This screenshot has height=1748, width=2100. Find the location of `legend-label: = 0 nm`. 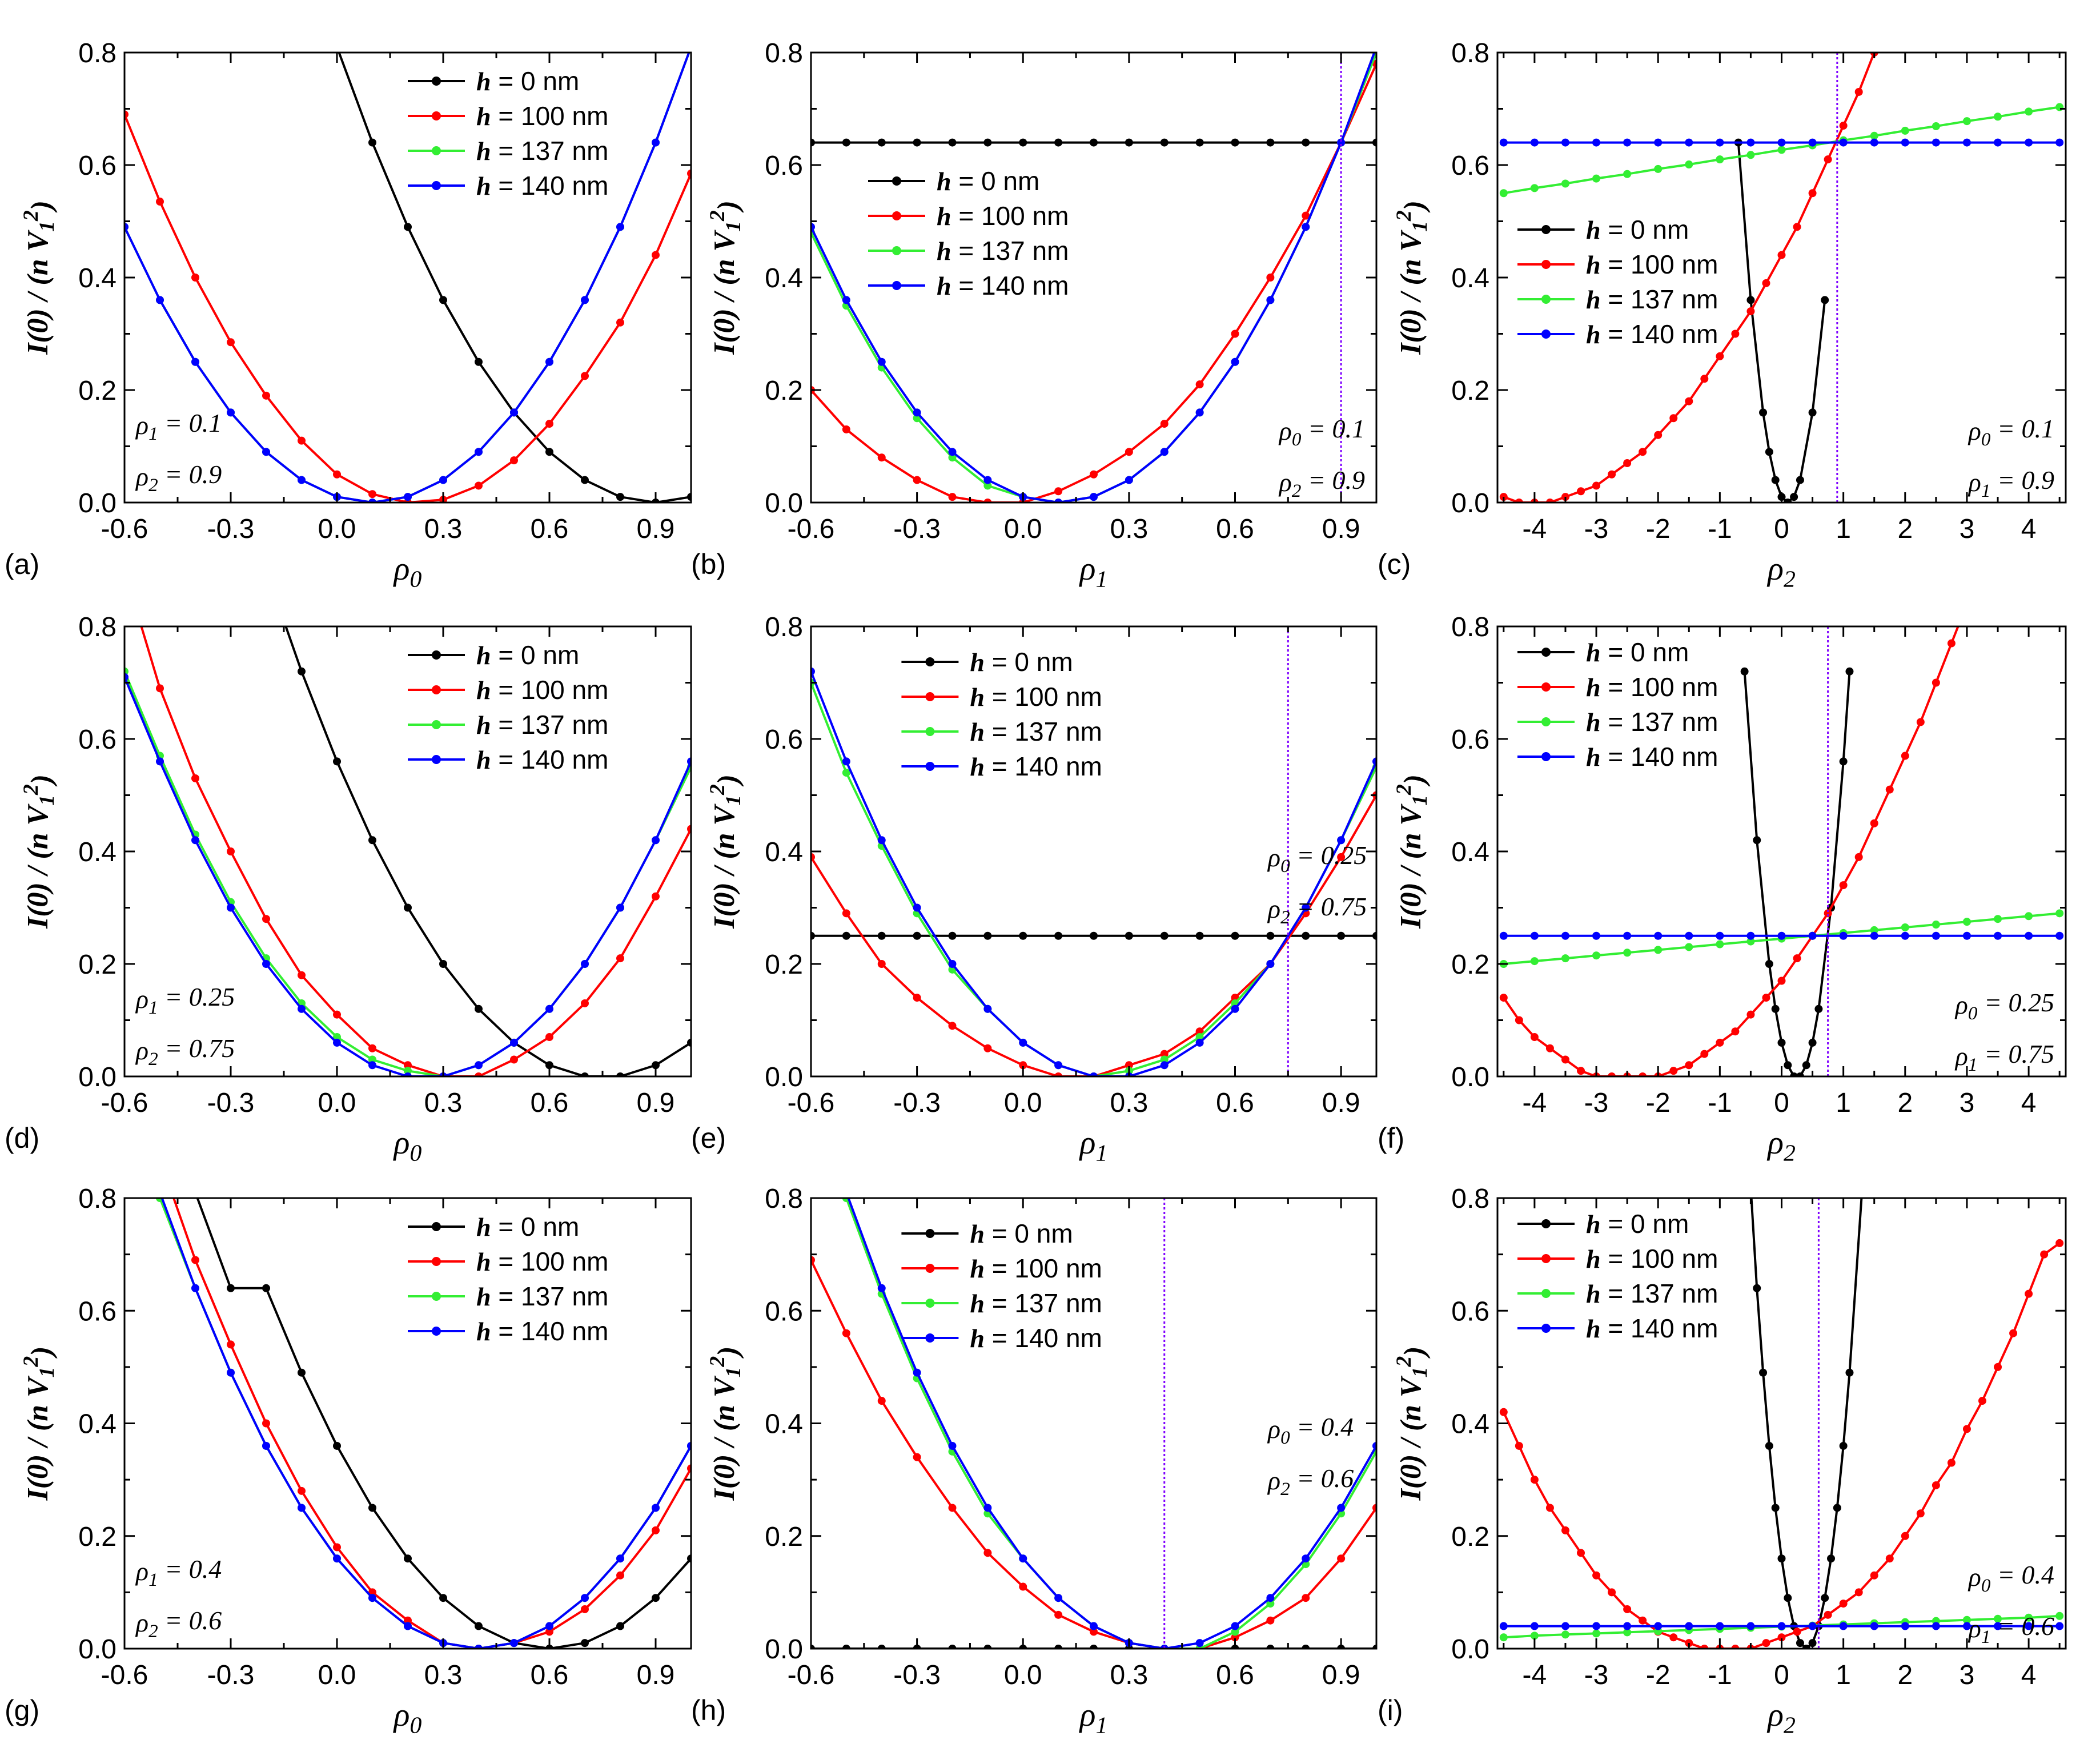

legend-label: = 0 nm is located at coordinates (1645, 1224).